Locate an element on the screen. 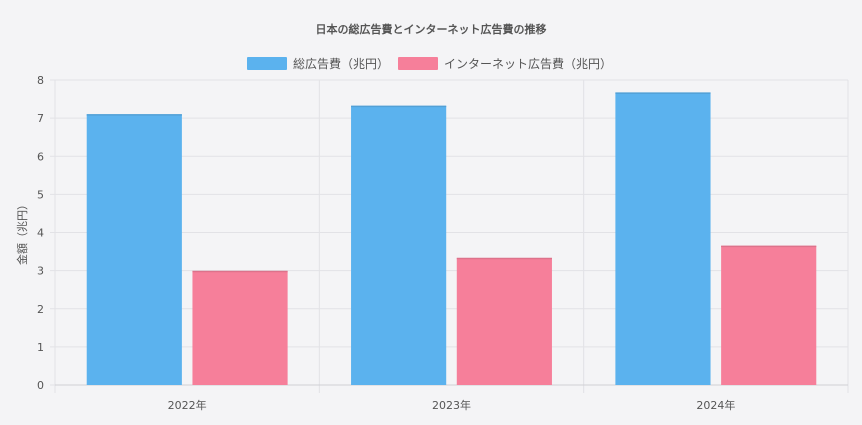 The width and height of the screenshot is (862, 425). y-tick-label: 2 is located at coordinates (40, 309).